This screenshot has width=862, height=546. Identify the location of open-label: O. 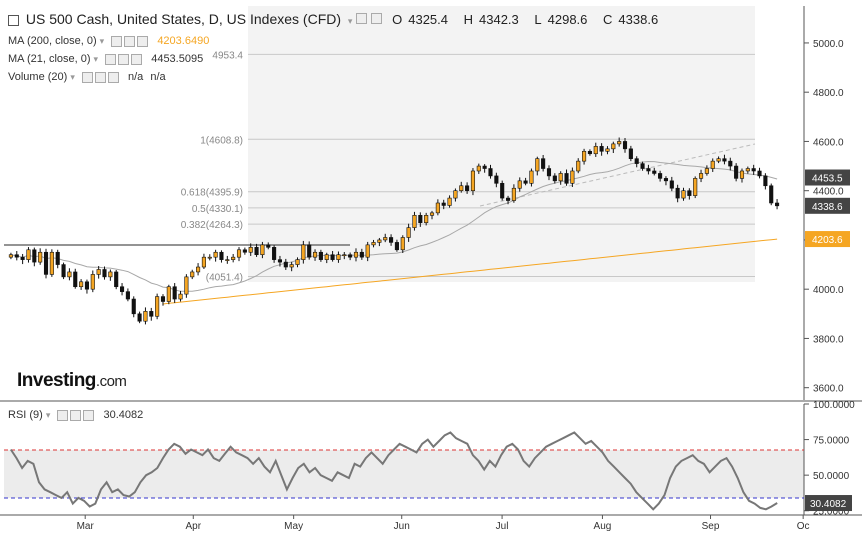
(397, 19).